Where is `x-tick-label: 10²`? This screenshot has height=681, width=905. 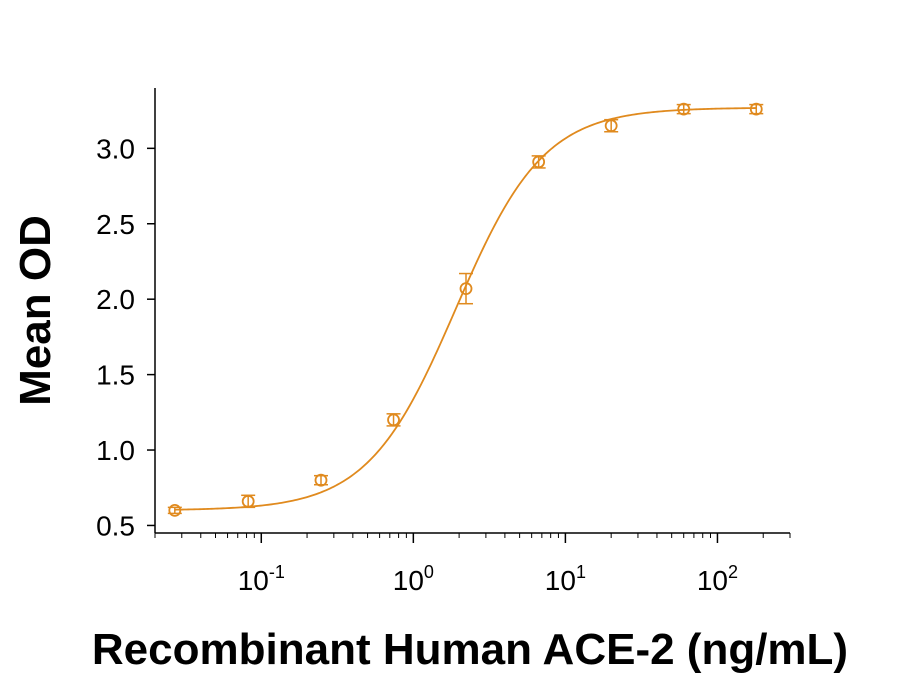
x-tick-label: 10² is located at coordinates (717, 579).